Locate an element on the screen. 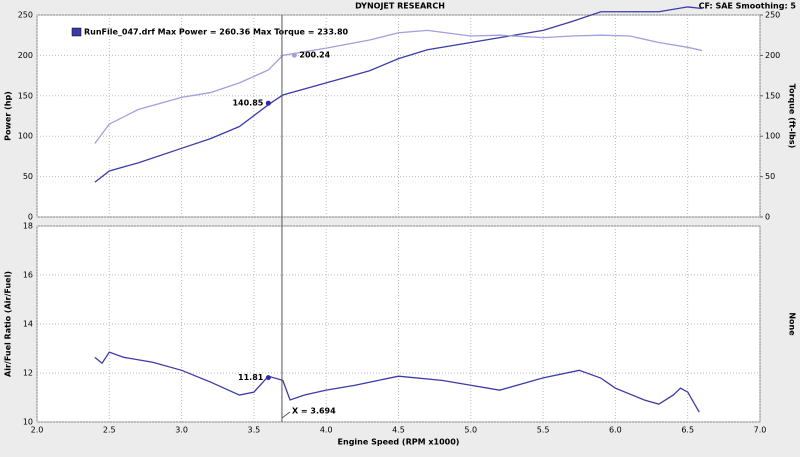  y-axis-label: Air/Fuel Ratio (Air/Fuel) is located at coordinates (8, 324).